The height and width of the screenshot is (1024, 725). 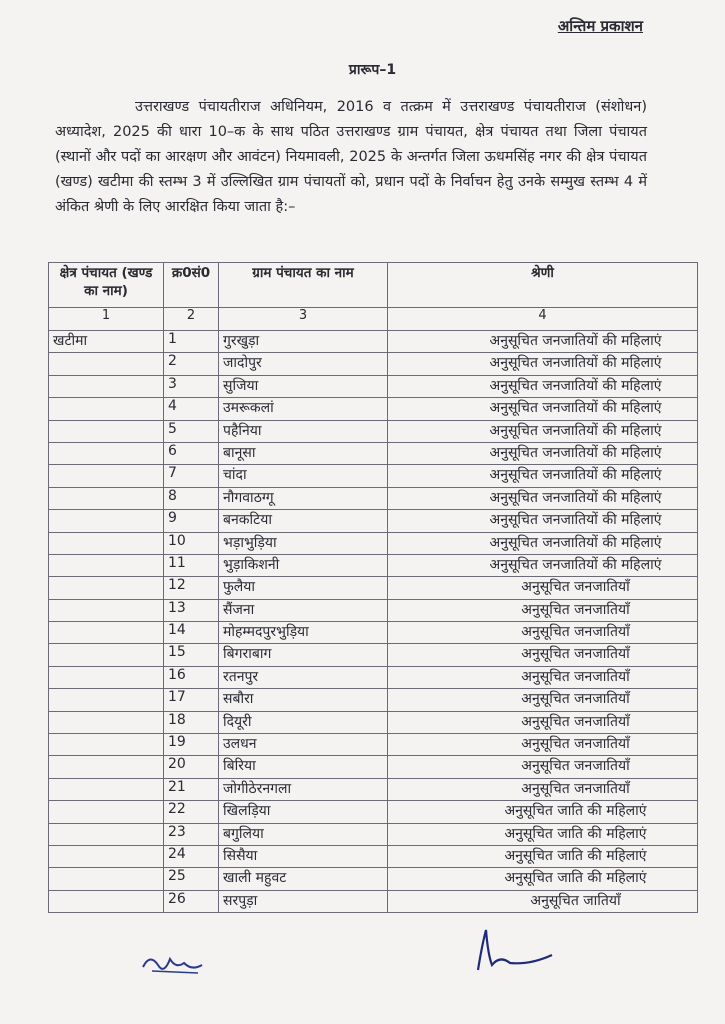 I want to click on table-row: 20 बिरिया अनुसूचित जनजातियॉं, so click(x=373, y=767).